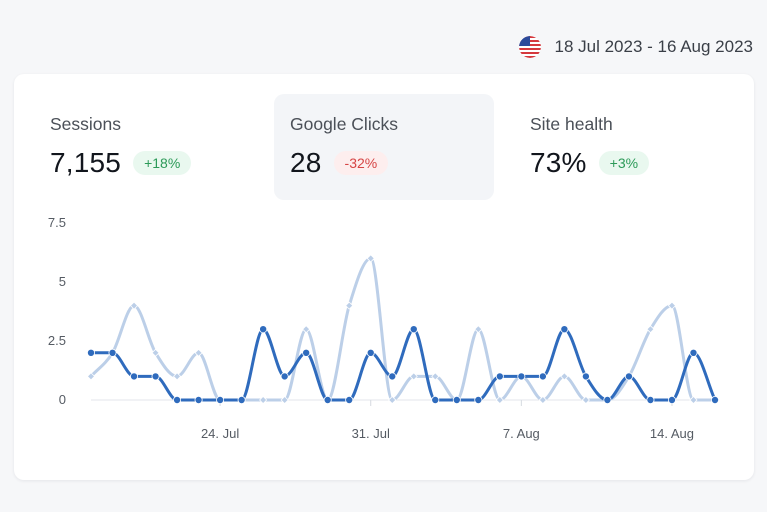  I want to click on y-tick-label: 7.5, so click(57, 222).